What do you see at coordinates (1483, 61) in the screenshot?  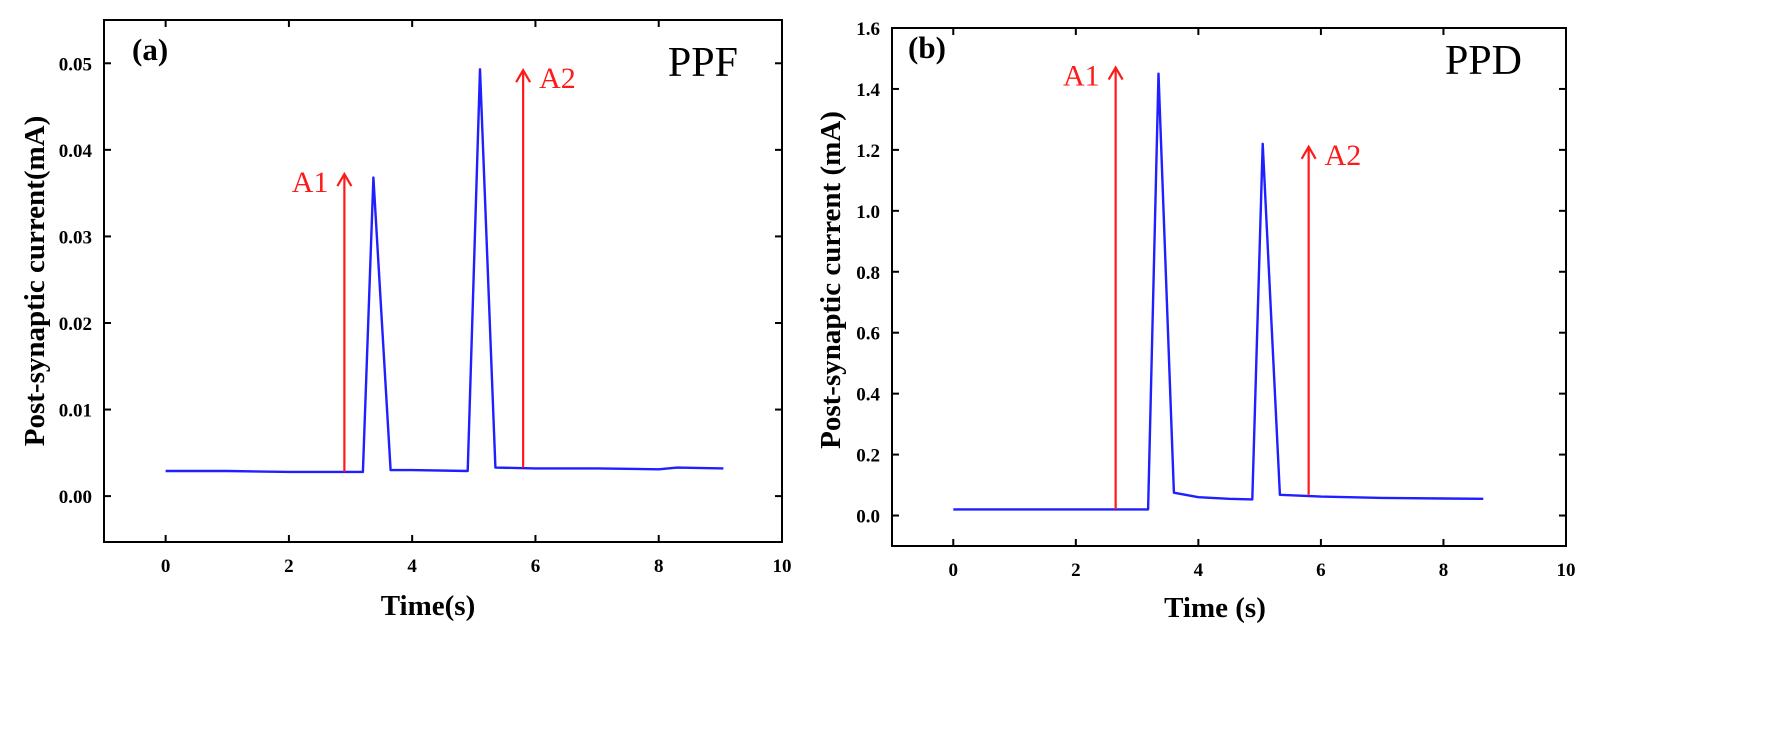 I see `chart-title: PPD` at bounding box center [1483, 61].